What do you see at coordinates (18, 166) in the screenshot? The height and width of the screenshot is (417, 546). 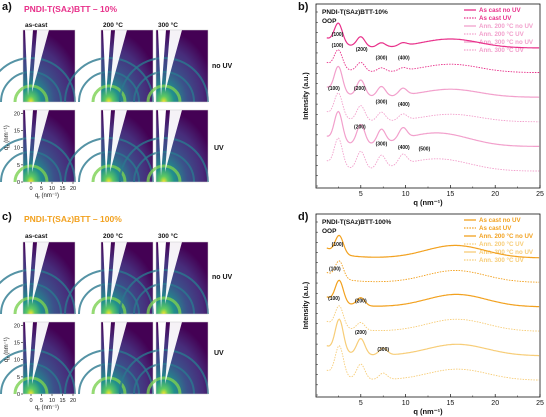 I see `ytick-label: 5` at bounding box center [18, 166].